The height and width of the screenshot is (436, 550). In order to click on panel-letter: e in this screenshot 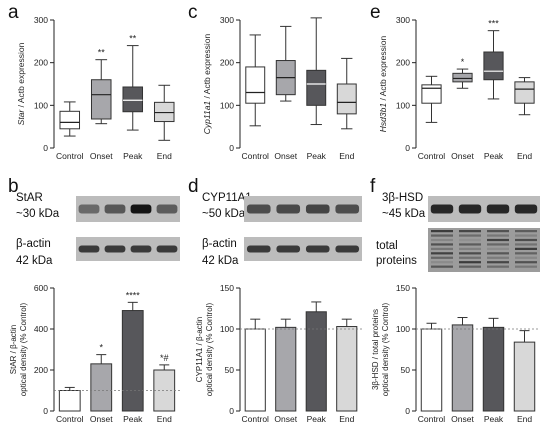, I will do `click(375, 12)`.